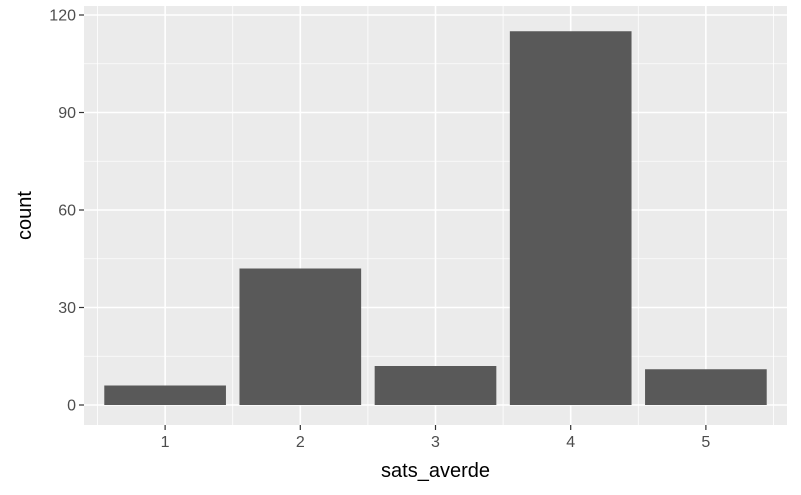 This screenshot has height=495, width=801. Describe the element at coordinates (62, 16) in the screenshot. I see `y-tick-label: 120` at that location.